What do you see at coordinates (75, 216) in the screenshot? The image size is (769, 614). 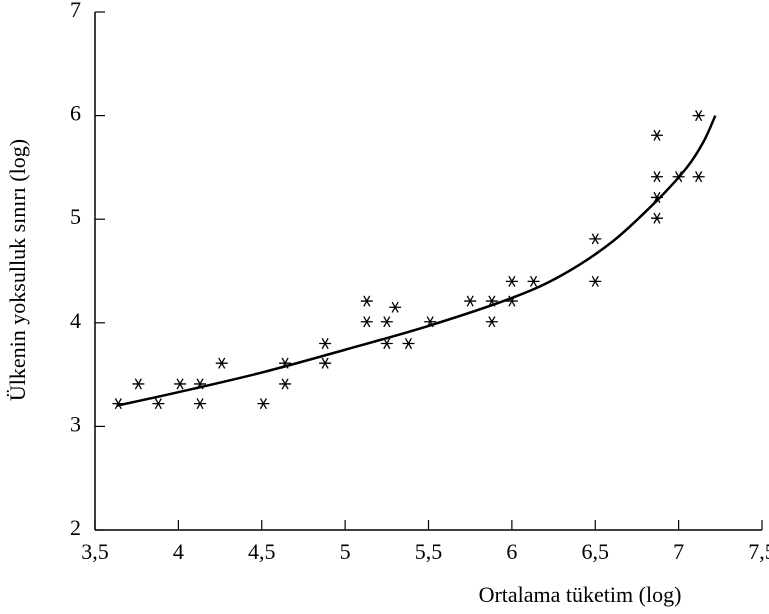 I see `y-tick-label: 5` at bounding box center [75, 216].